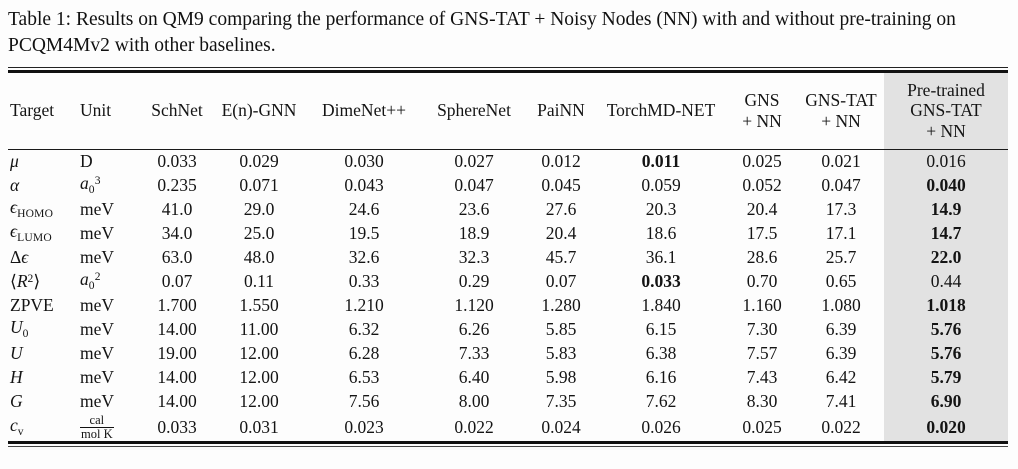 This screenshot has height=469, width=1018. Describe the element at coordinates (259, 329) in the screenshot. I see `value-cell: 11.00` at that location.